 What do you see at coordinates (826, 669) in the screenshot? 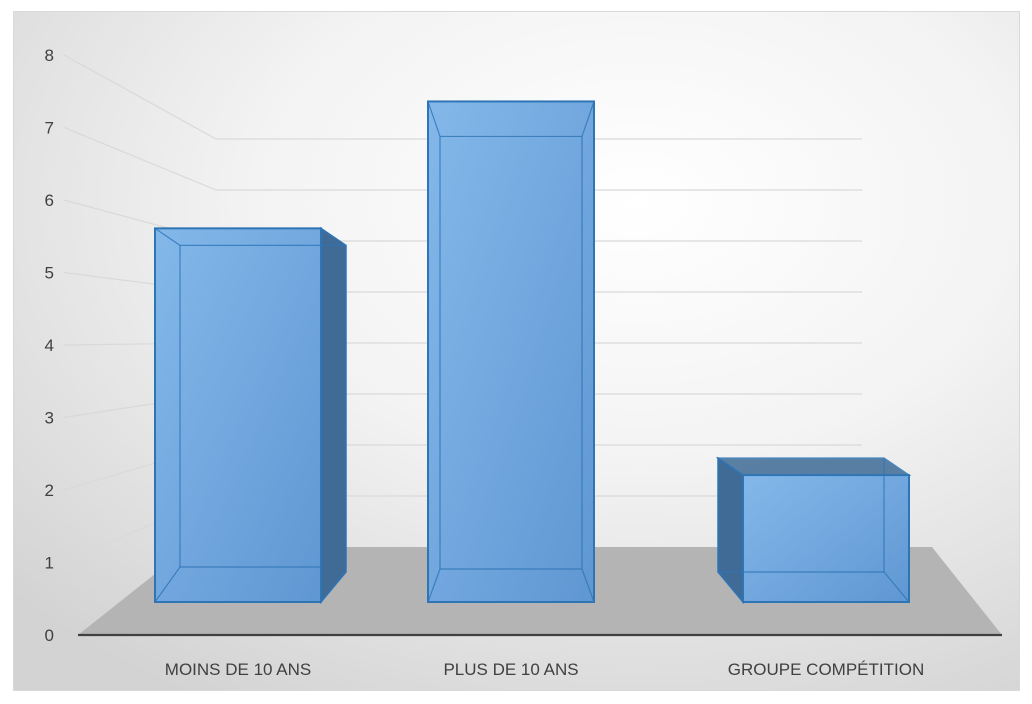
I see `x-category-label: GROUPE COMPÉTITION` at bounding box center [826, 669].